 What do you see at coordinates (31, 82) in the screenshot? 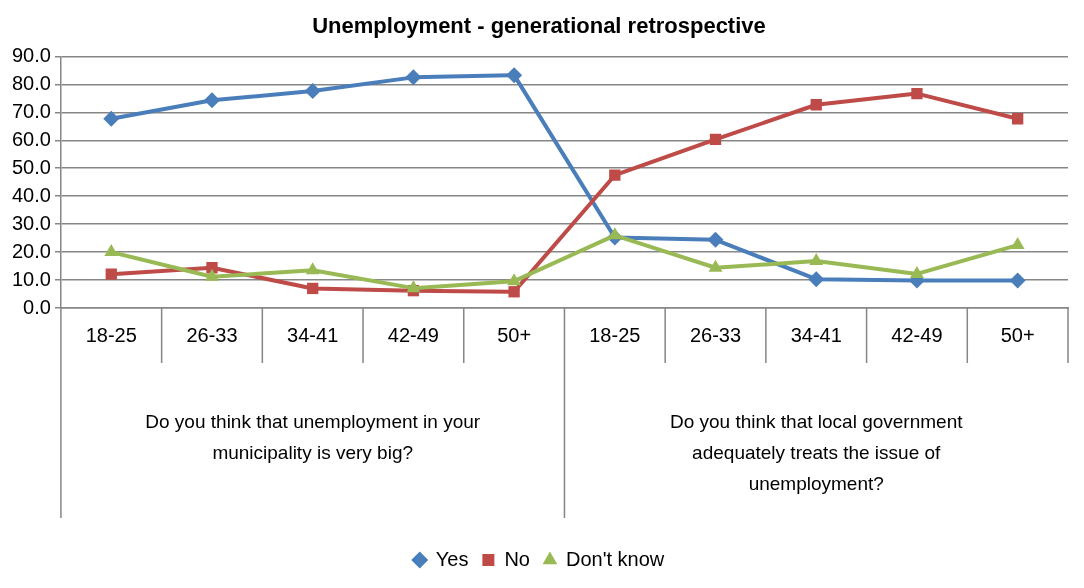
I see `y-tick-label: 80.0` at bounding box center [31, 82].